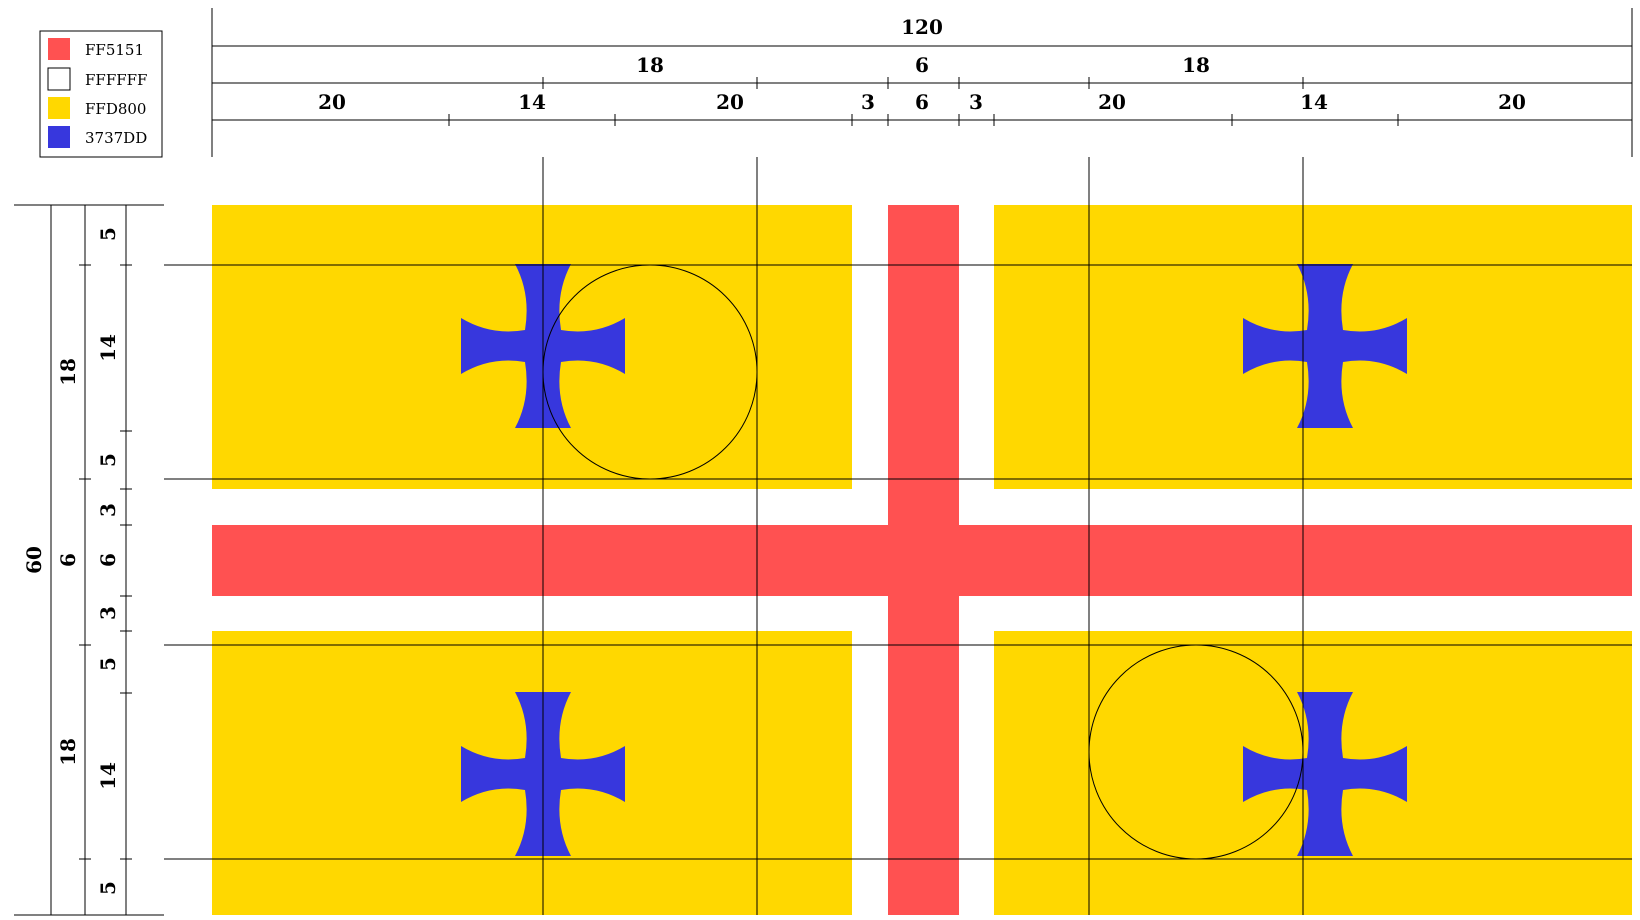 The image size is (1640, 920). What do you see at coordinates (115, 109) in the screenshot?
I see `legend-label-yellow: FFD800` at bounding box center [115, 109].